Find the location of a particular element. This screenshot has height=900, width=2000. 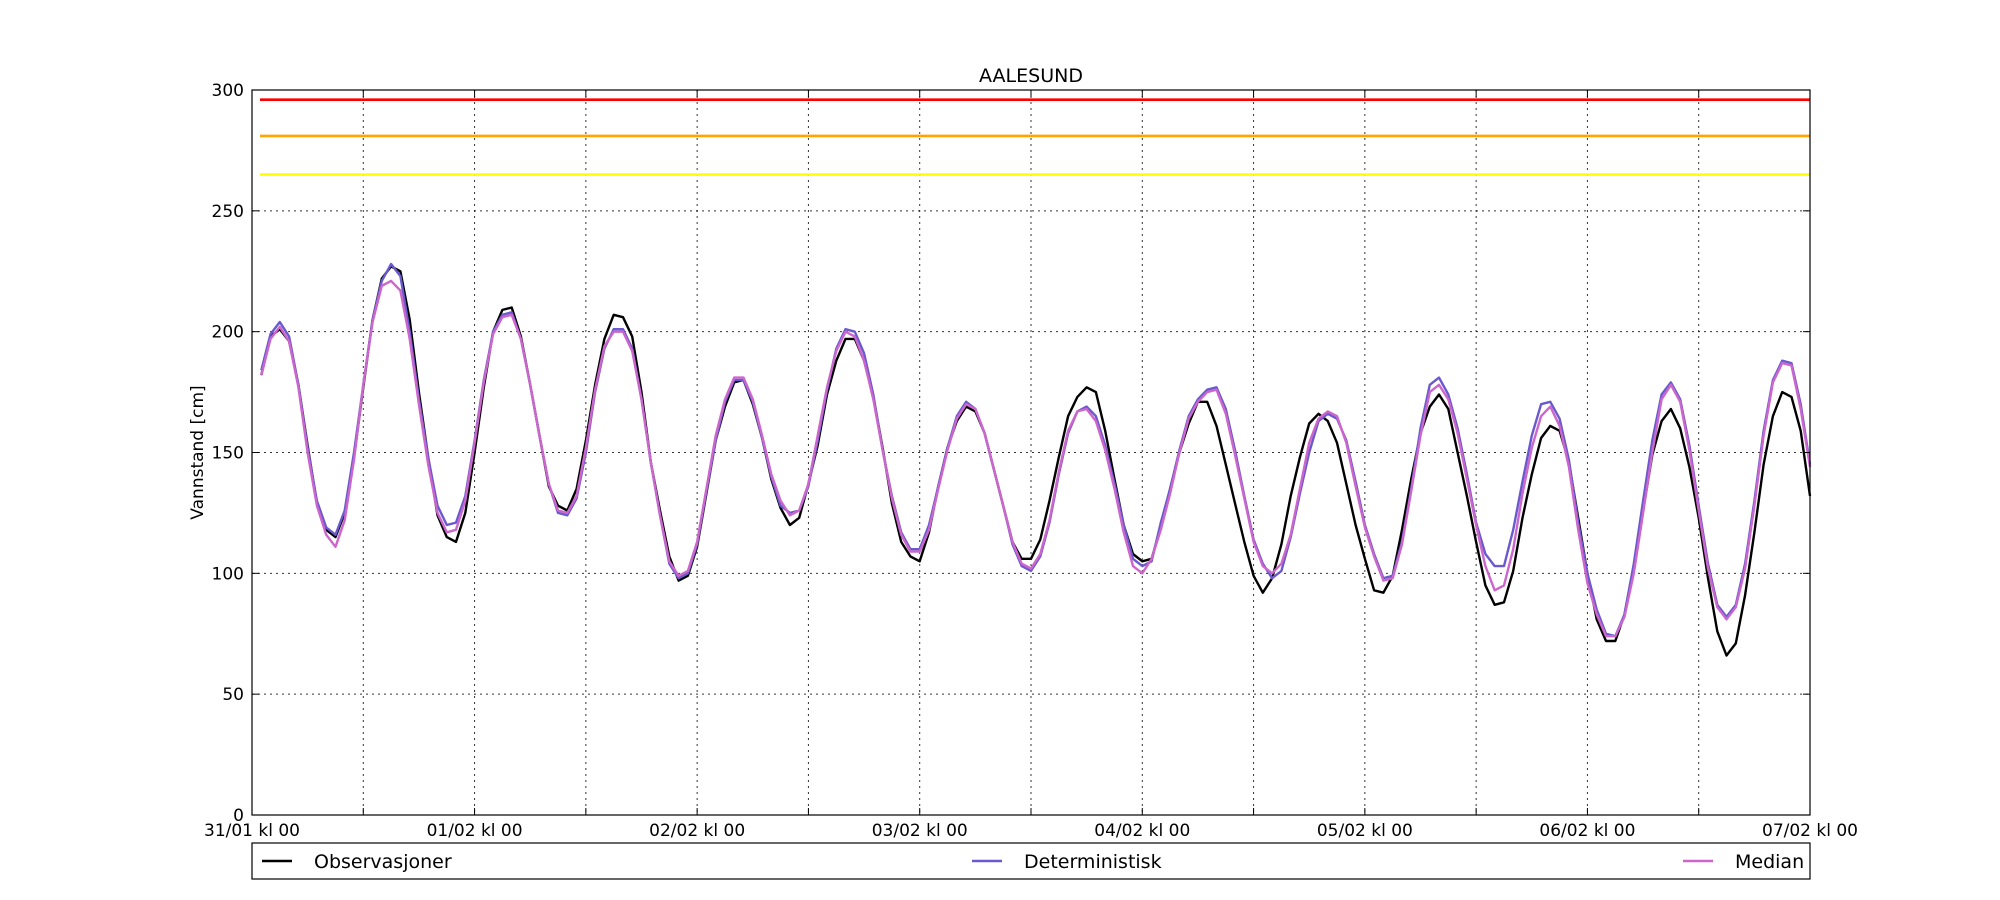

y-tick-label: 150 is located at coordinates (228, 454).